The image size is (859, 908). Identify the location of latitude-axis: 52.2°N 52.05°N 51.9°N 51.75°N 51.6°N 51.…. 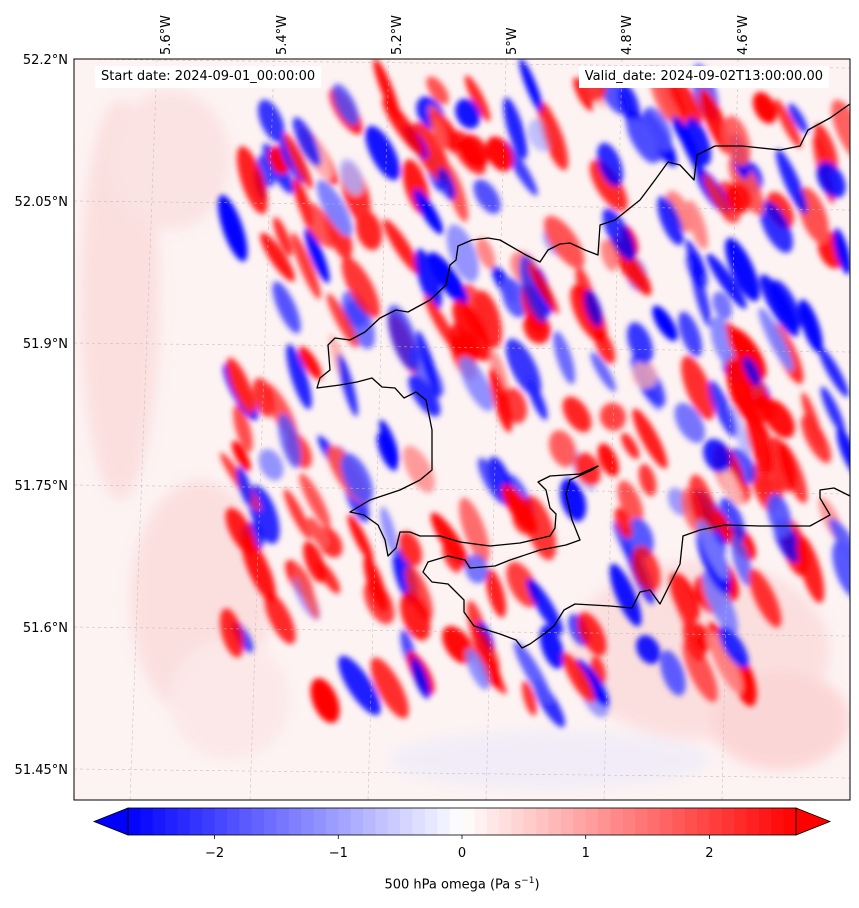
(41, 415).